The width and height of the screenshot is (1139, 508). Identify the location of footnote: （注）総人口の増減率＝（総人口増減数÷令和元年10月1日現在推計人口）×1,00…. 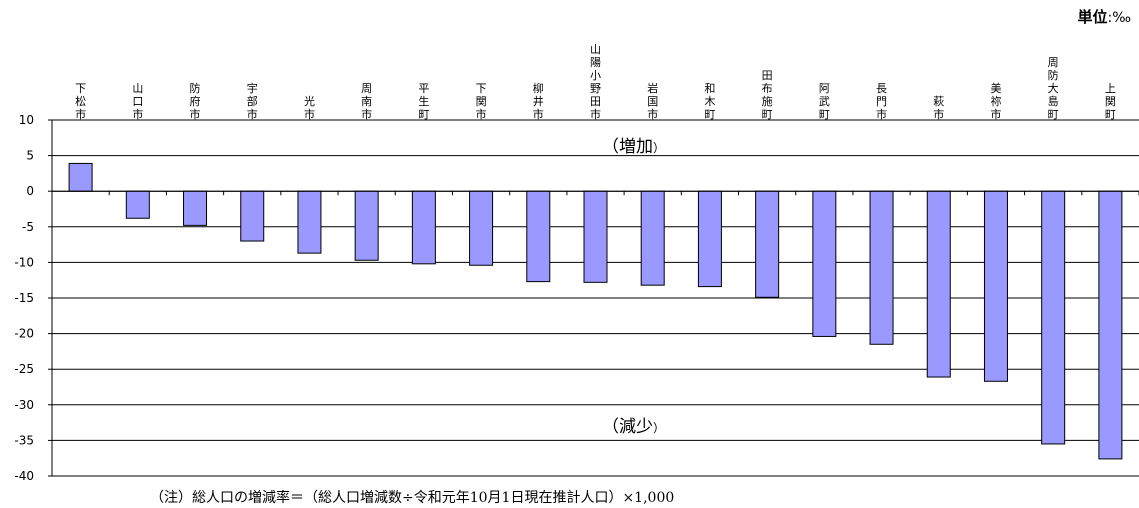
(412, 497).